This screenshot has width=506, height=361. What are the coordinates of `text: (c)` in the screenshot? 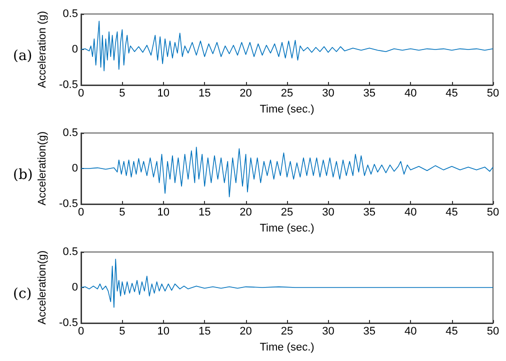 It's located at (22, 294).